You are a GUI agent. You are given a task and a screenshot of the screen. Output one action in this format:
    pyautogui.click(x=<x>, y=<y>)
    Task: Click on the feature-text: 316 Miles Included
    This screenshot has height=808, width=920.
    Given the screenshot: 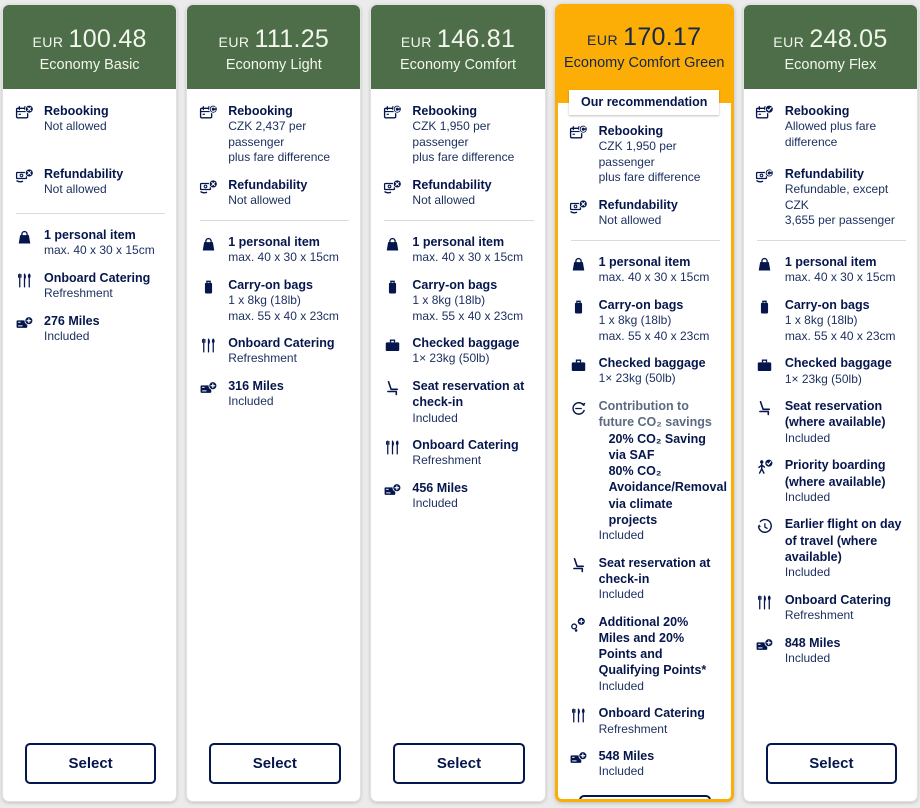 What is the action you would take?
    pyautogui.click(x=256, y=394)
    